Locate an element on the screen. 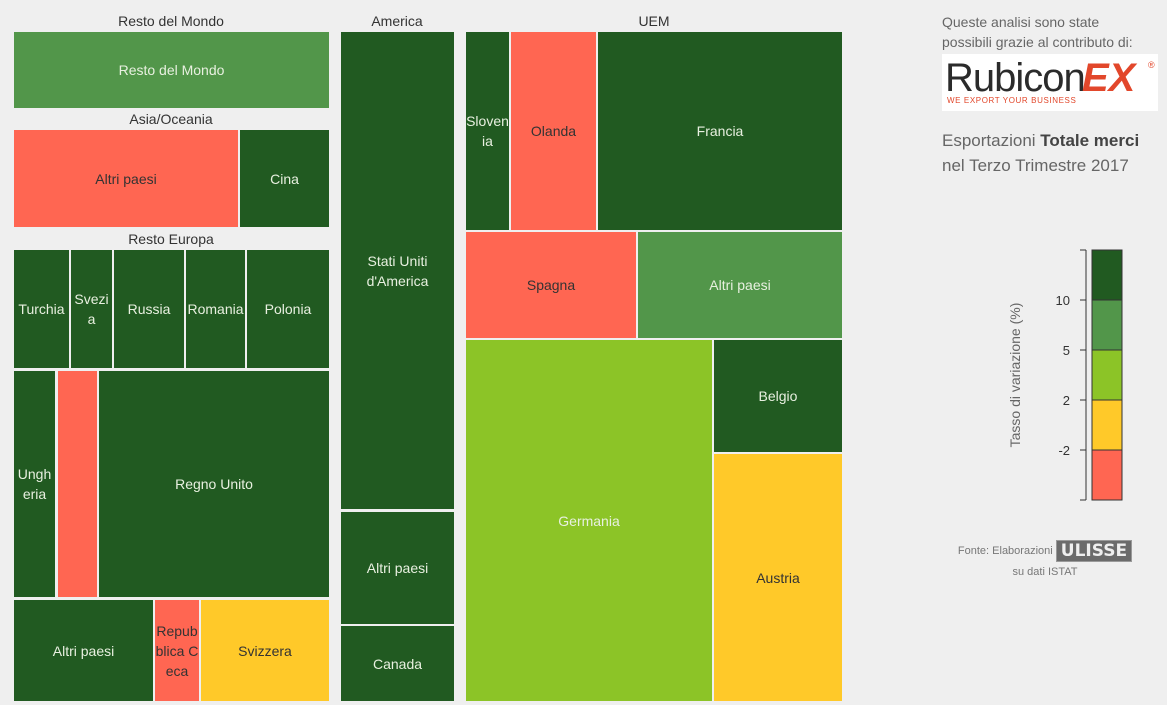 This screenshot has height=705, width=1167. treemap-cell: Polonia is located at coordinates (288, 309).